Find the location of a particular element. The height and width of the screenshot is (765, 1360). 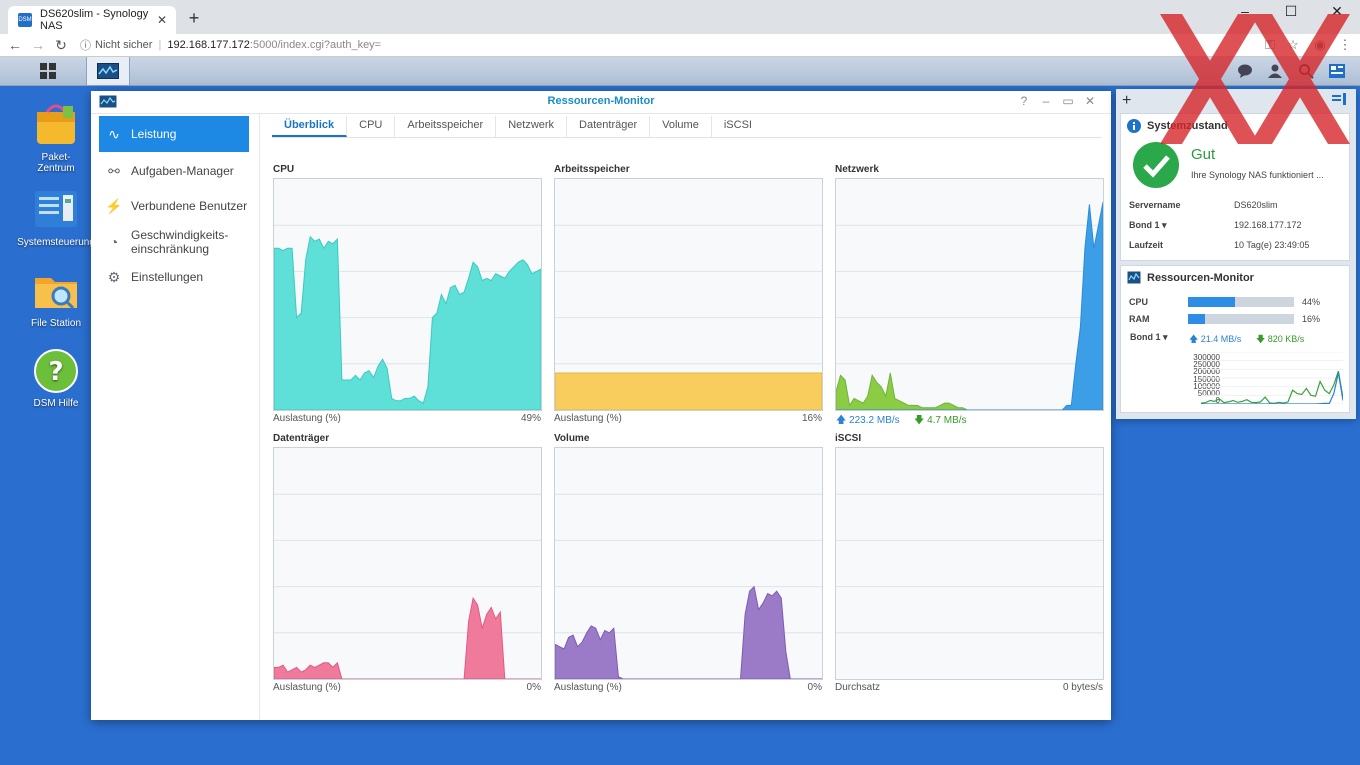

bond-key: Bond 1 ▾ is located at coordinates (1148, 225).